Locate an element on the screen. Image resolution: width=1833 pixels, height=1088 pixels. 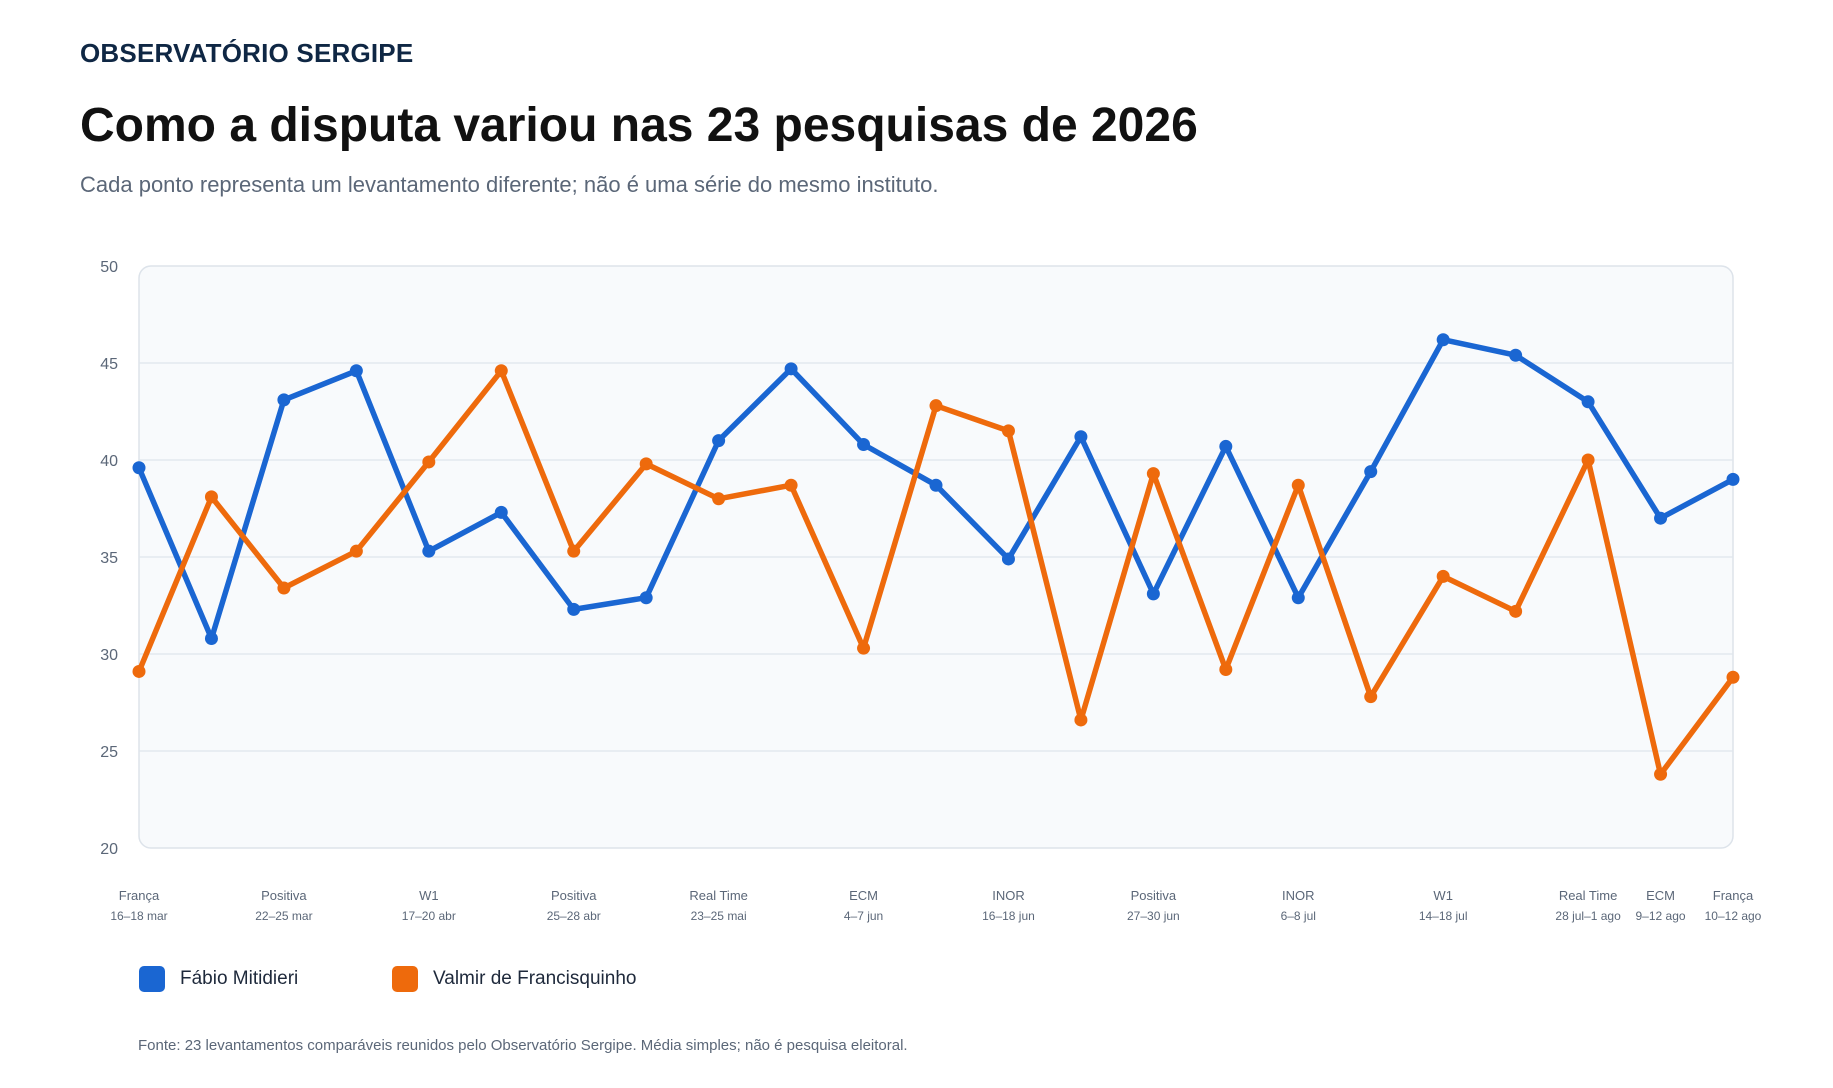
x-tick-dates: 16–18 jun is located at coordinates (1008, 916).